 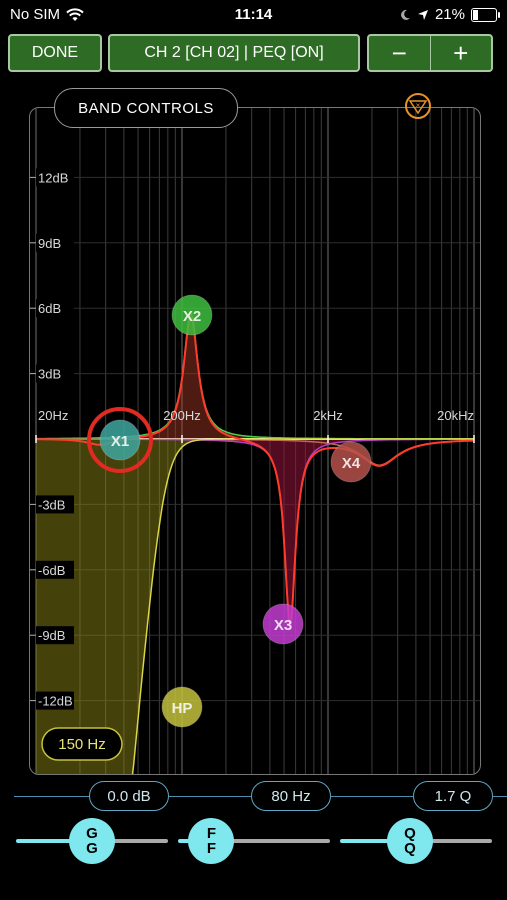 What do you see at coordinates (211, 833) in the screenshot?
I see `knob-label-top: F` at bounding box center [211, 833].